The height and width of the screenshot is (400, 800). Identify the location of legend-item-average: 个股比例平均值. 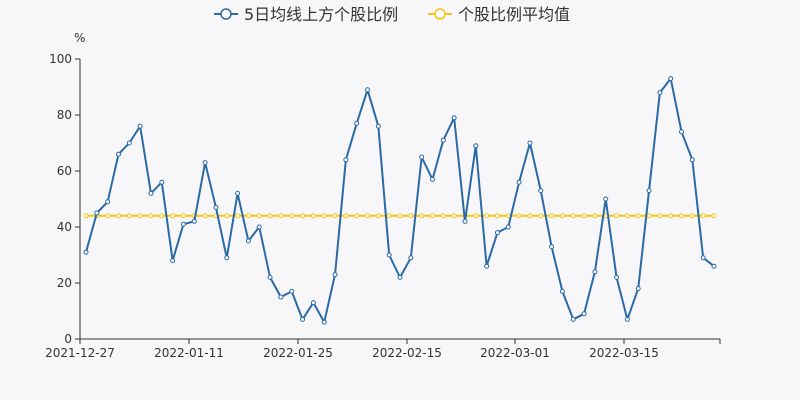
(499, 14).